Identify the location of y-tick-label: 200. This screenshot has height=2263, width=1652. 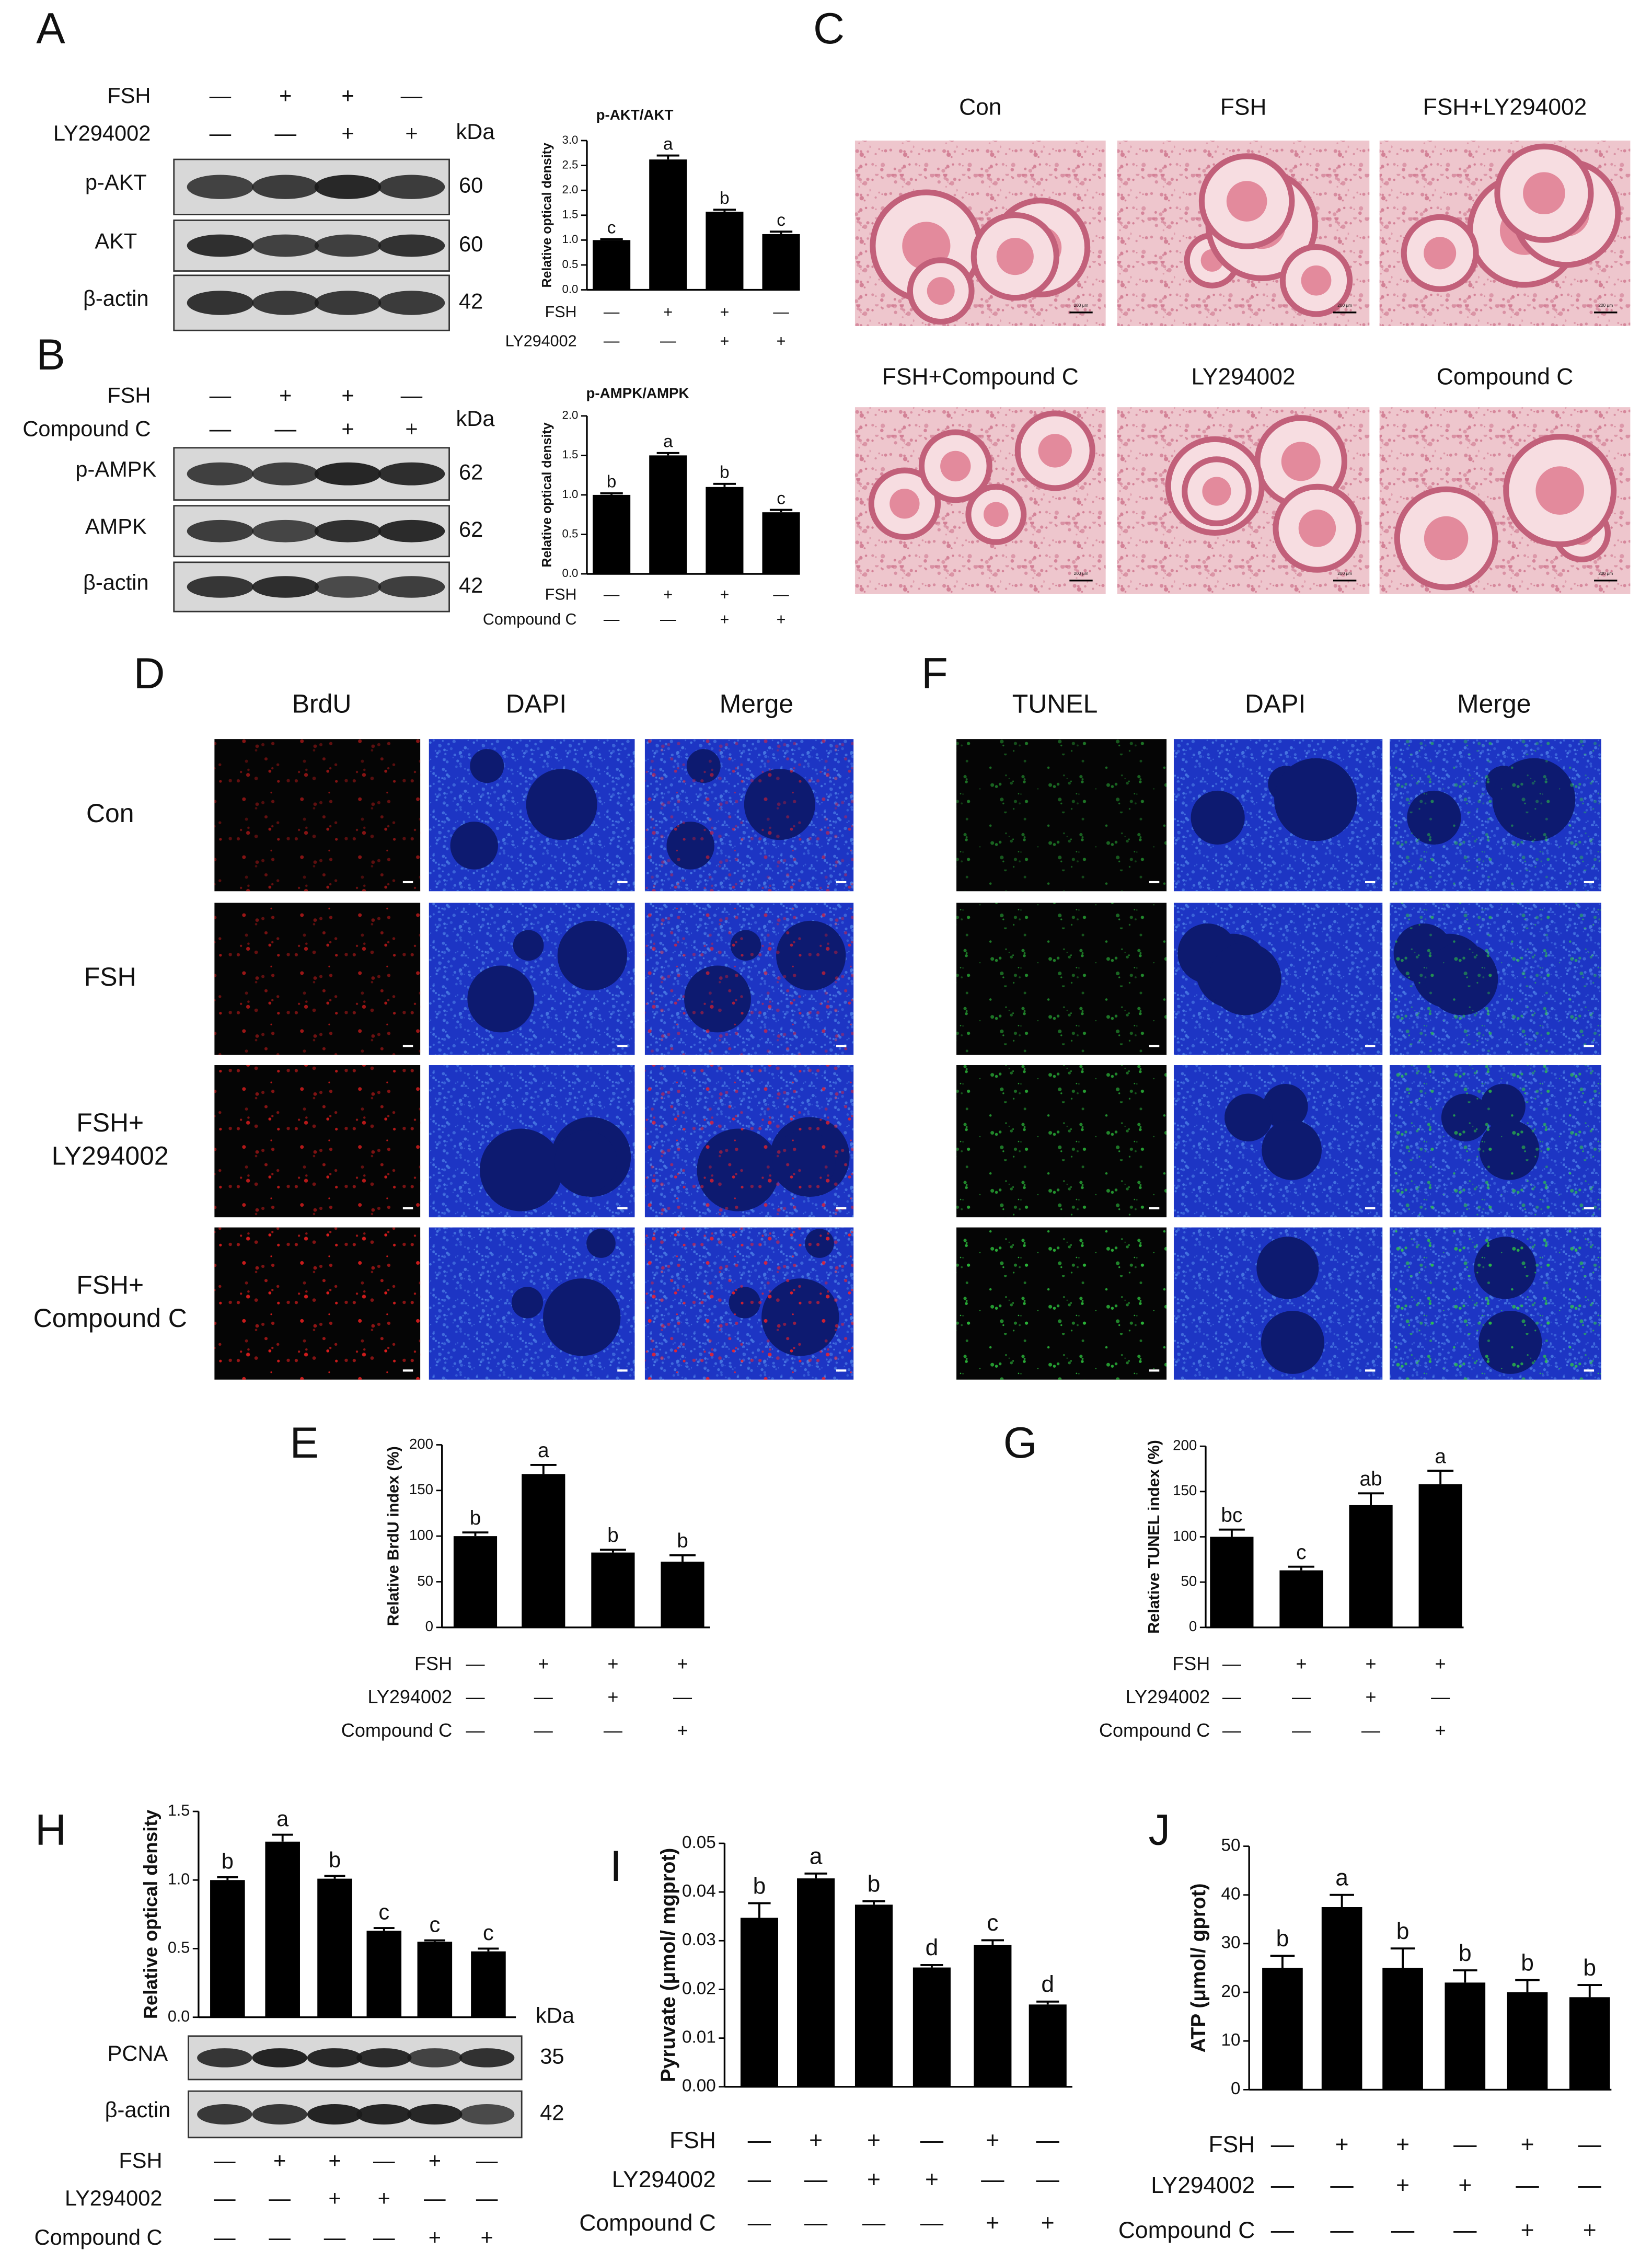
(1185, 1445).